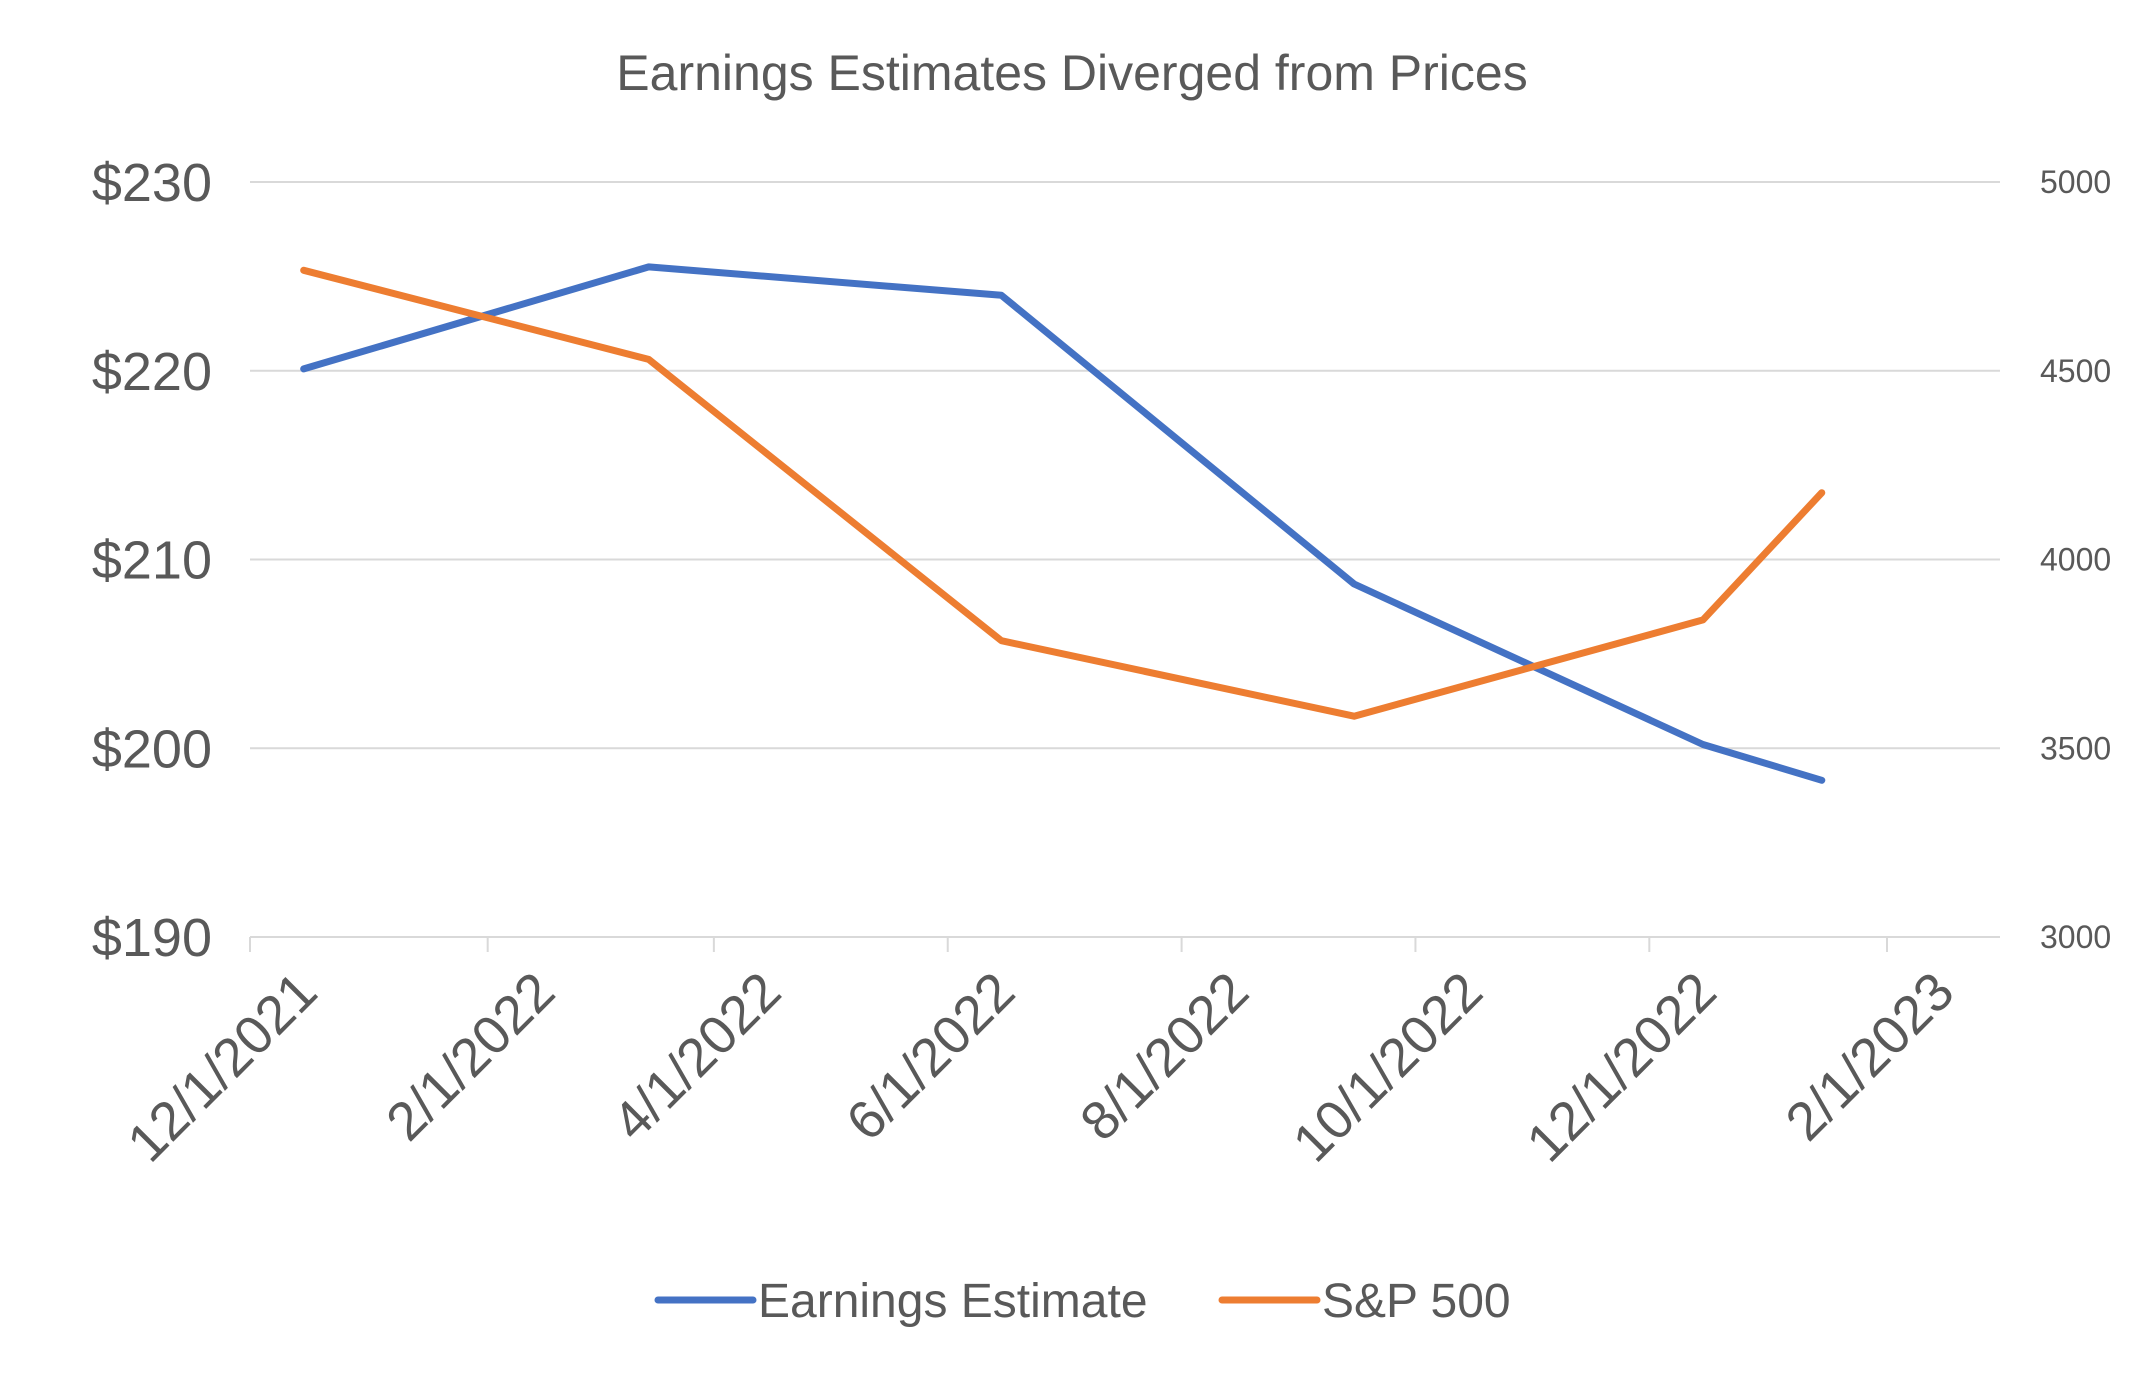  Describe the element at coordinates (2075, 371) in the screenshot. I see `y-right-tick-label: 4500` at that location.